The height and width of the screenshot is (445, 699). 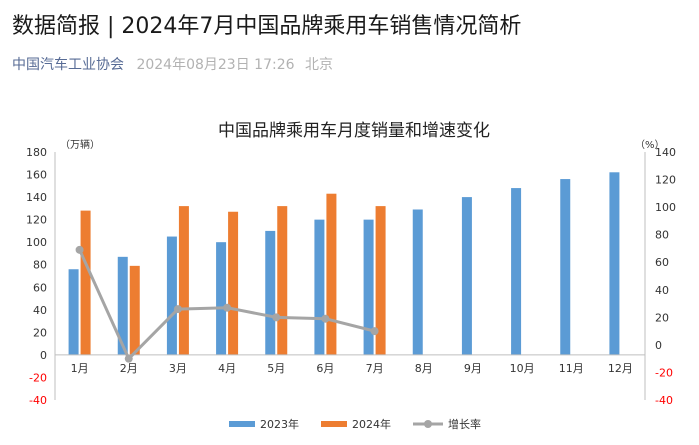 I want to click on article-title: 数据简报 | 2024年7月中国品牌乘用车销售情况简析, so click(x=267, y=26).